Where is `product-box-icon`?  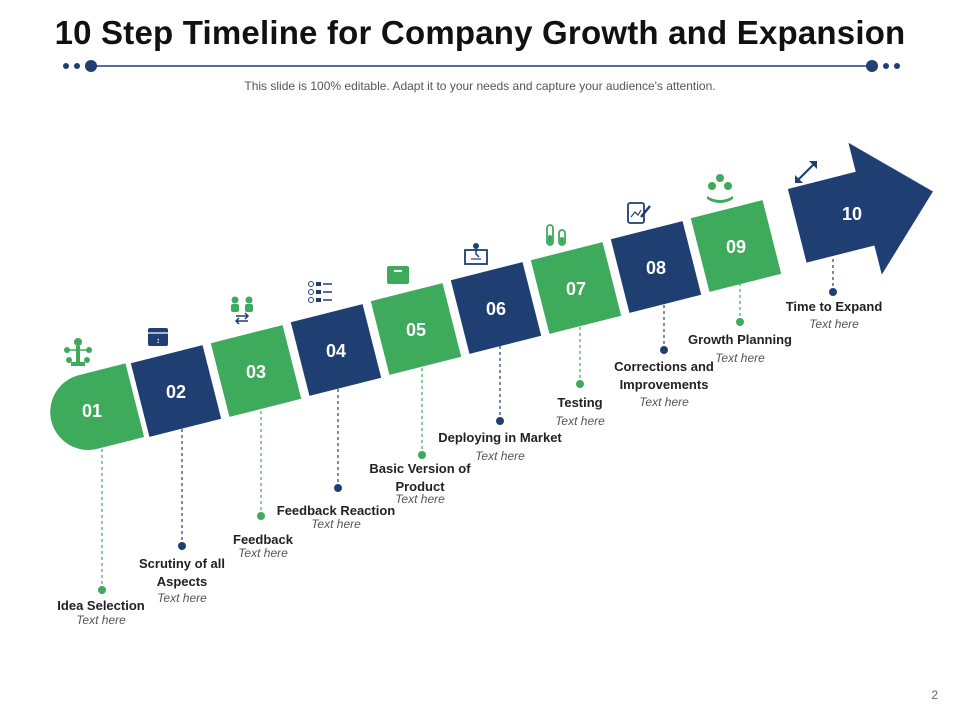 product-box-icon is located at coordinates (398, 275).